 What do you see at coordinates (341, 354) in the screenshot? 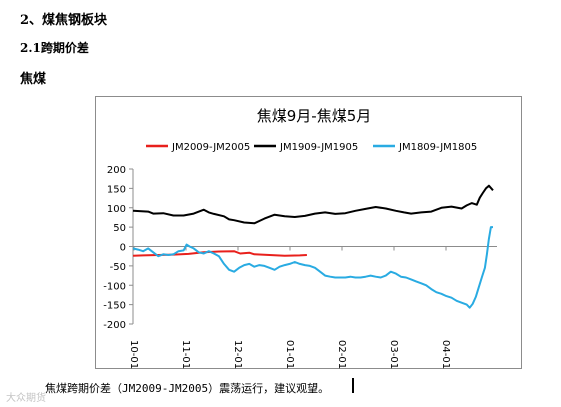
I see `x-tick-label: 02-01` at bounding box center [341, 354].